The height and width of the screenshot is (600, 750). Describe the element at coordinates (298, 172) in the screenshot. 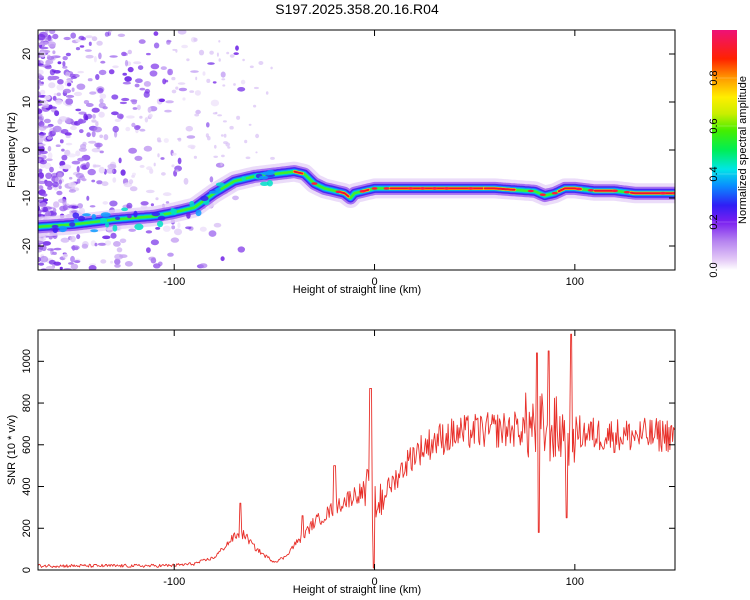

I see `ridge-hot-red` at that location.